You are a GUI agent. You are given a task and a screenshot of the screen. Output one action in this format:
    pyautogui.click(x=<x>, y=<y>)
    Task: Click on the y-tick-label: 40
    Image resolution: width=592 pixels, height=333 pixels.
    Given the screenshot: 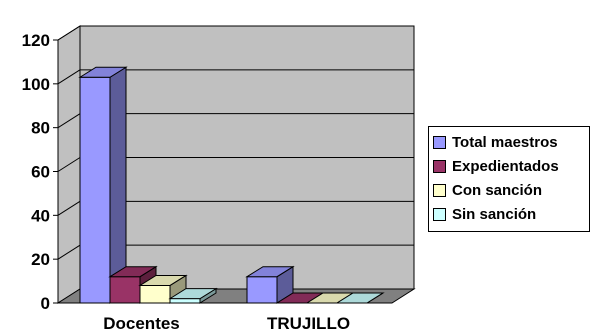 What is the action you would take?
    pyautogui.click(x=40, y=215)
    